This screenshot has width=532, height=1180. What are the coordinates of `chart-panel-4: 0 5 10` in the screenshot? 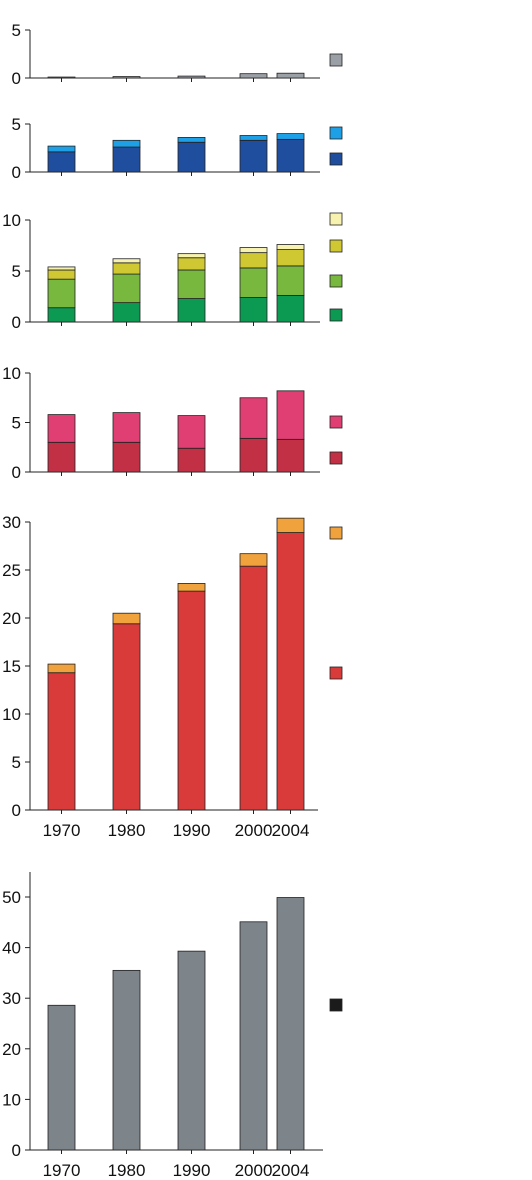 It's located at (172, 423).